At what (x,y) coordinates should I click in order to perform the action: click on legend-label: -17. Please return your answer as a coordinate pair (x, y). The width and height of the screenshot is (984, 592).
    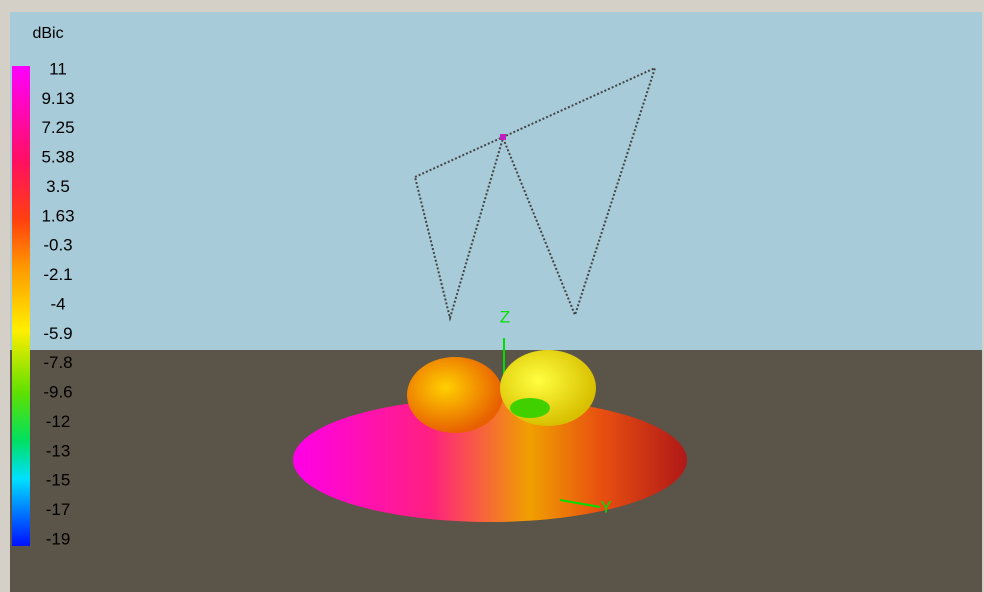
    Looking at the image, I should click on (58, 509).